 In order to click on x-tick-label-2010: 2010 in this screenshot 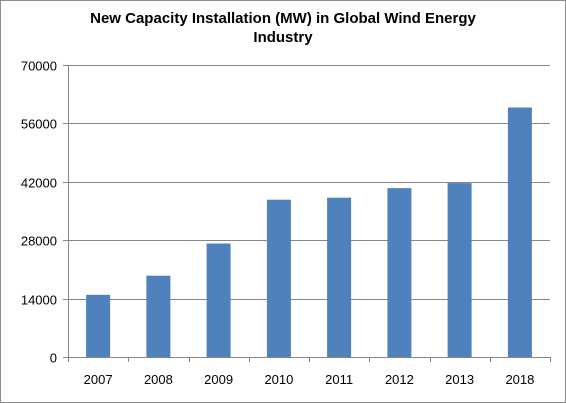, I will do `click(278, 379)`.